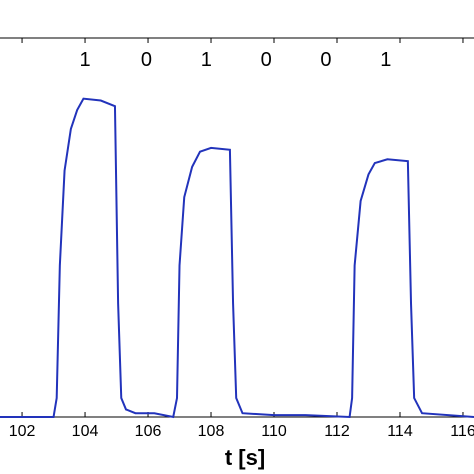 The image size is (474, 474). I want to click on x-axis-label: t [s], so click(245, 457).